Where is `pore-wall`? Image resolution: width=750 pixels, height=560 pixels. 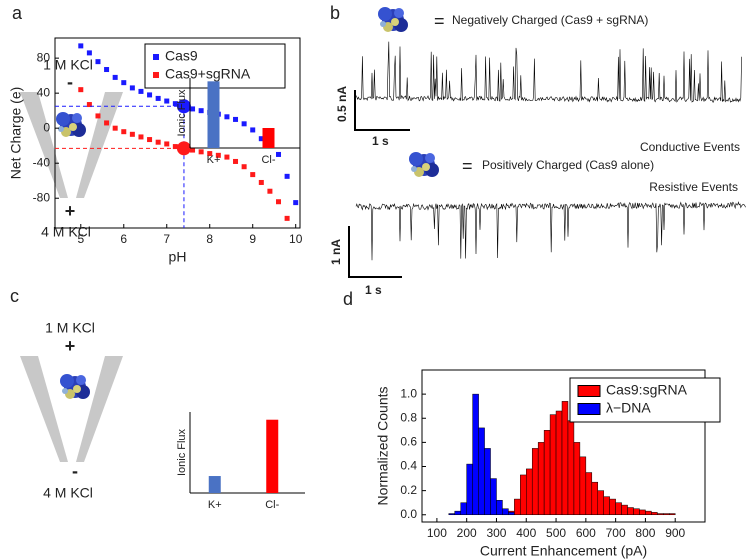
pore-wall is located at coordinates (44, 409).